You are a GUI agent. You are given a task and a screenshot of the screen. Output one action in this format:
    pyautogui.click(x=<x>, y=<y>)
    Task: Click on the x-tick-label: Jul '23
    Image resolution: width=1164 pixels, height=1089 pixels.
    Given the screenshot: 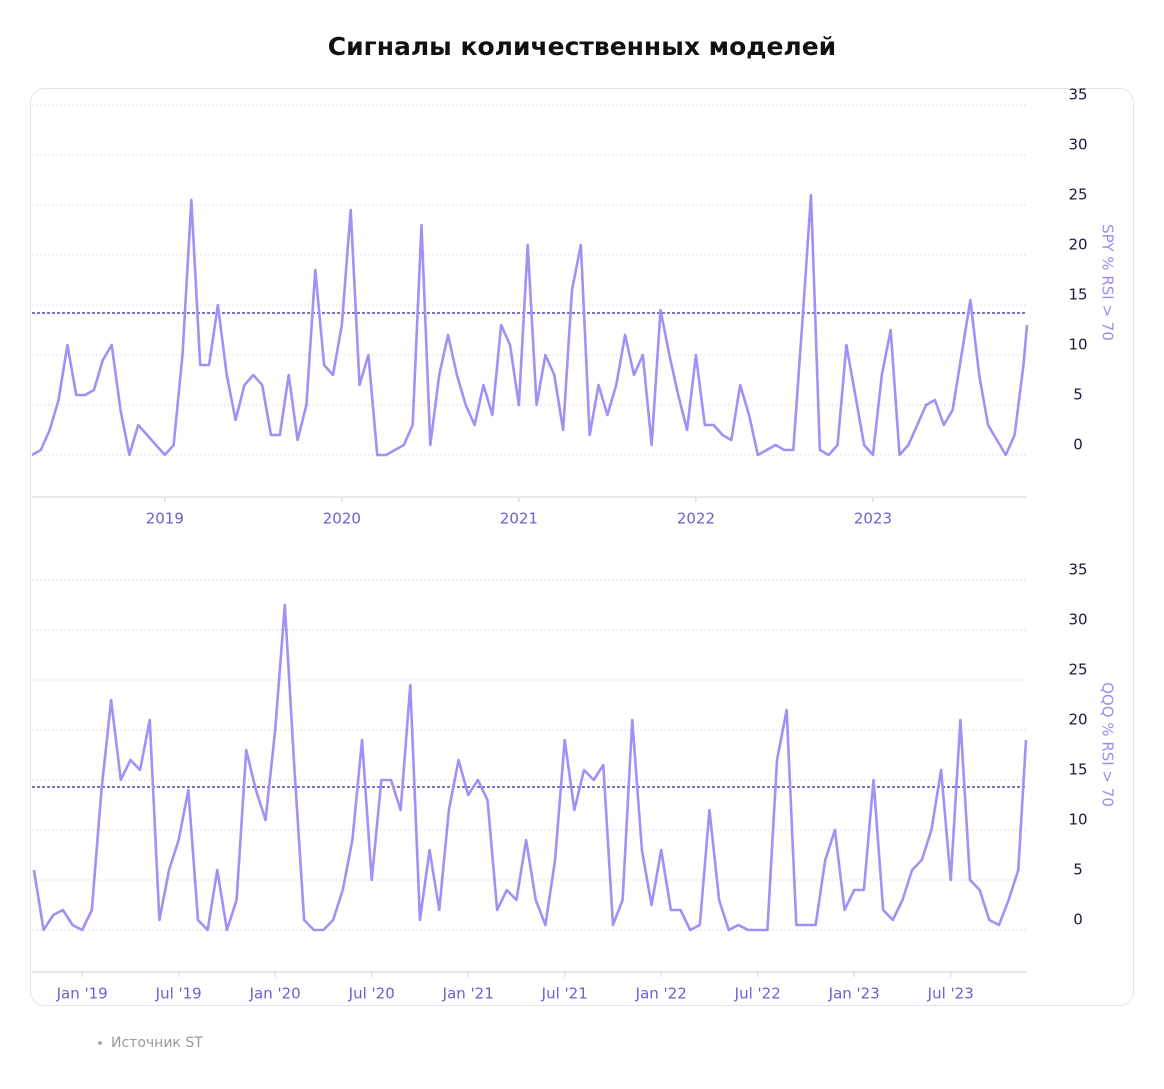 What is the action you would take?
    pyautogui.click(x=950, y=994)
    